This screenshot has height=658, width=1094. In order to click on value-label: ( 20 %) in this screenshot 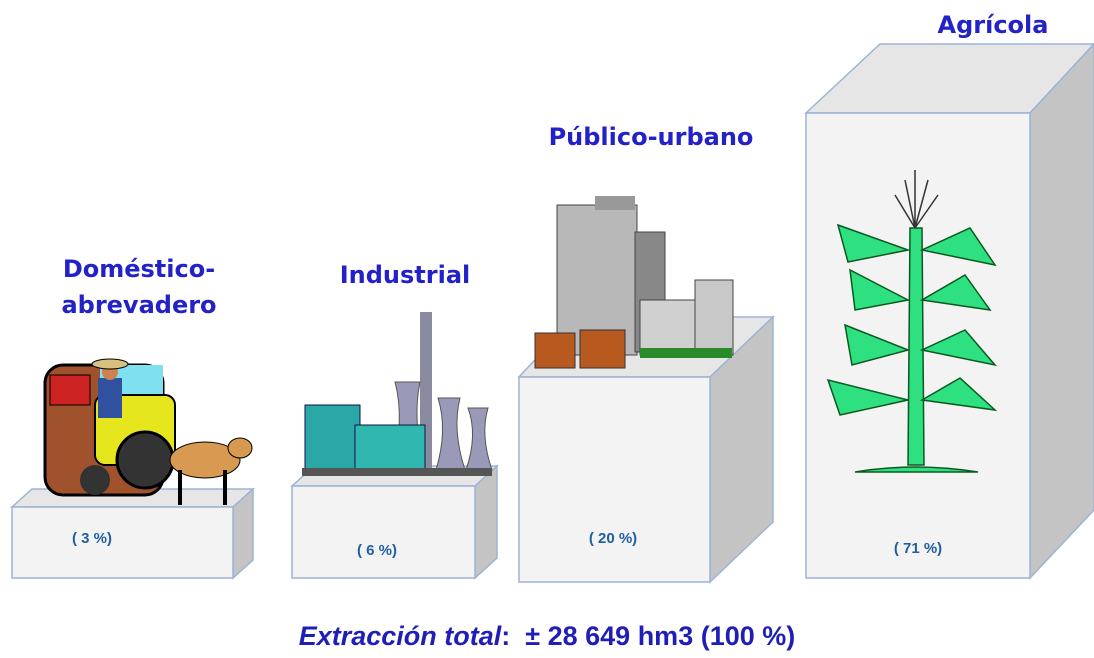, I will do `click(613, 538)`.